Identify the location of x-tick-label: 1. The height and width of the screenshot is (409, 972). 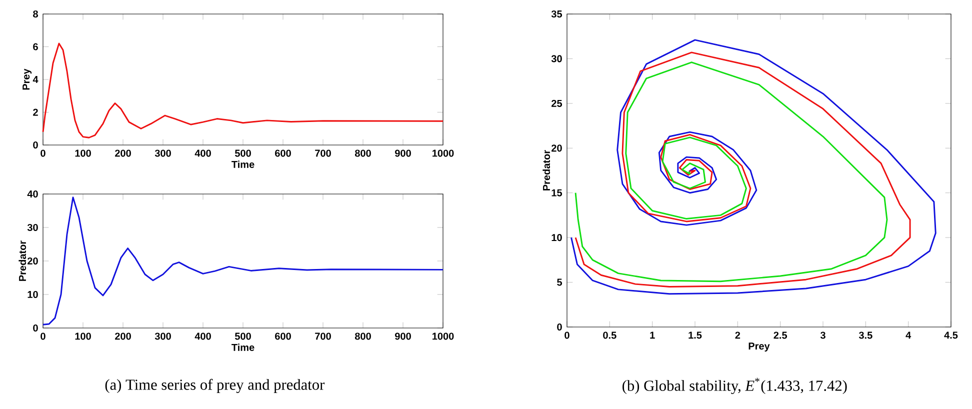
(652, 335).